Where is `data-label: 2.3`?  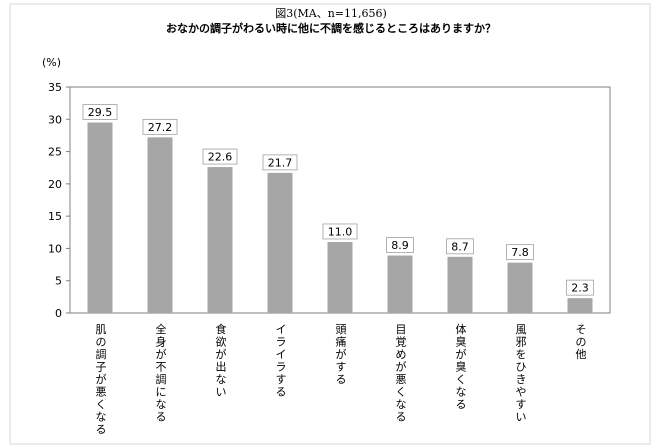
data-label: 2.3 is located at coordinates (580, 288).